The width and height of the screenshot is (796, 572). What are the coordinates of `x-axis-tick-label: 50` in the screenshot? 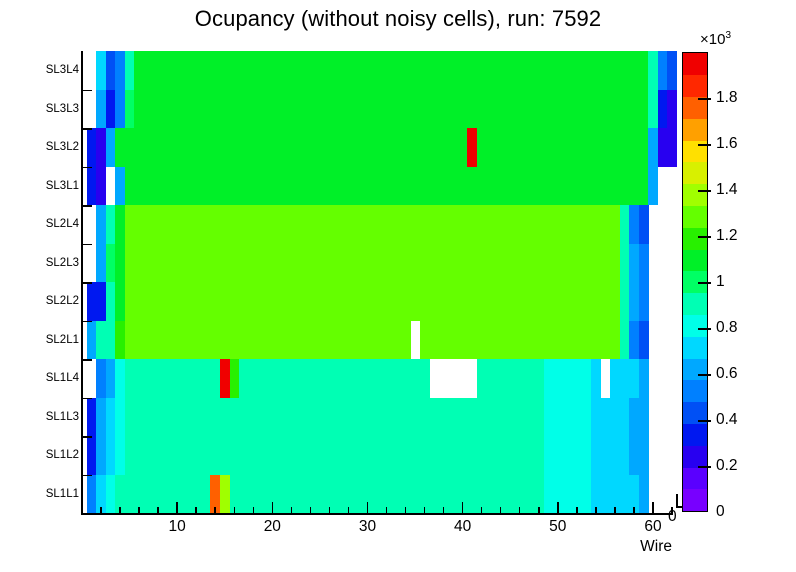 It's located at (558, 526).